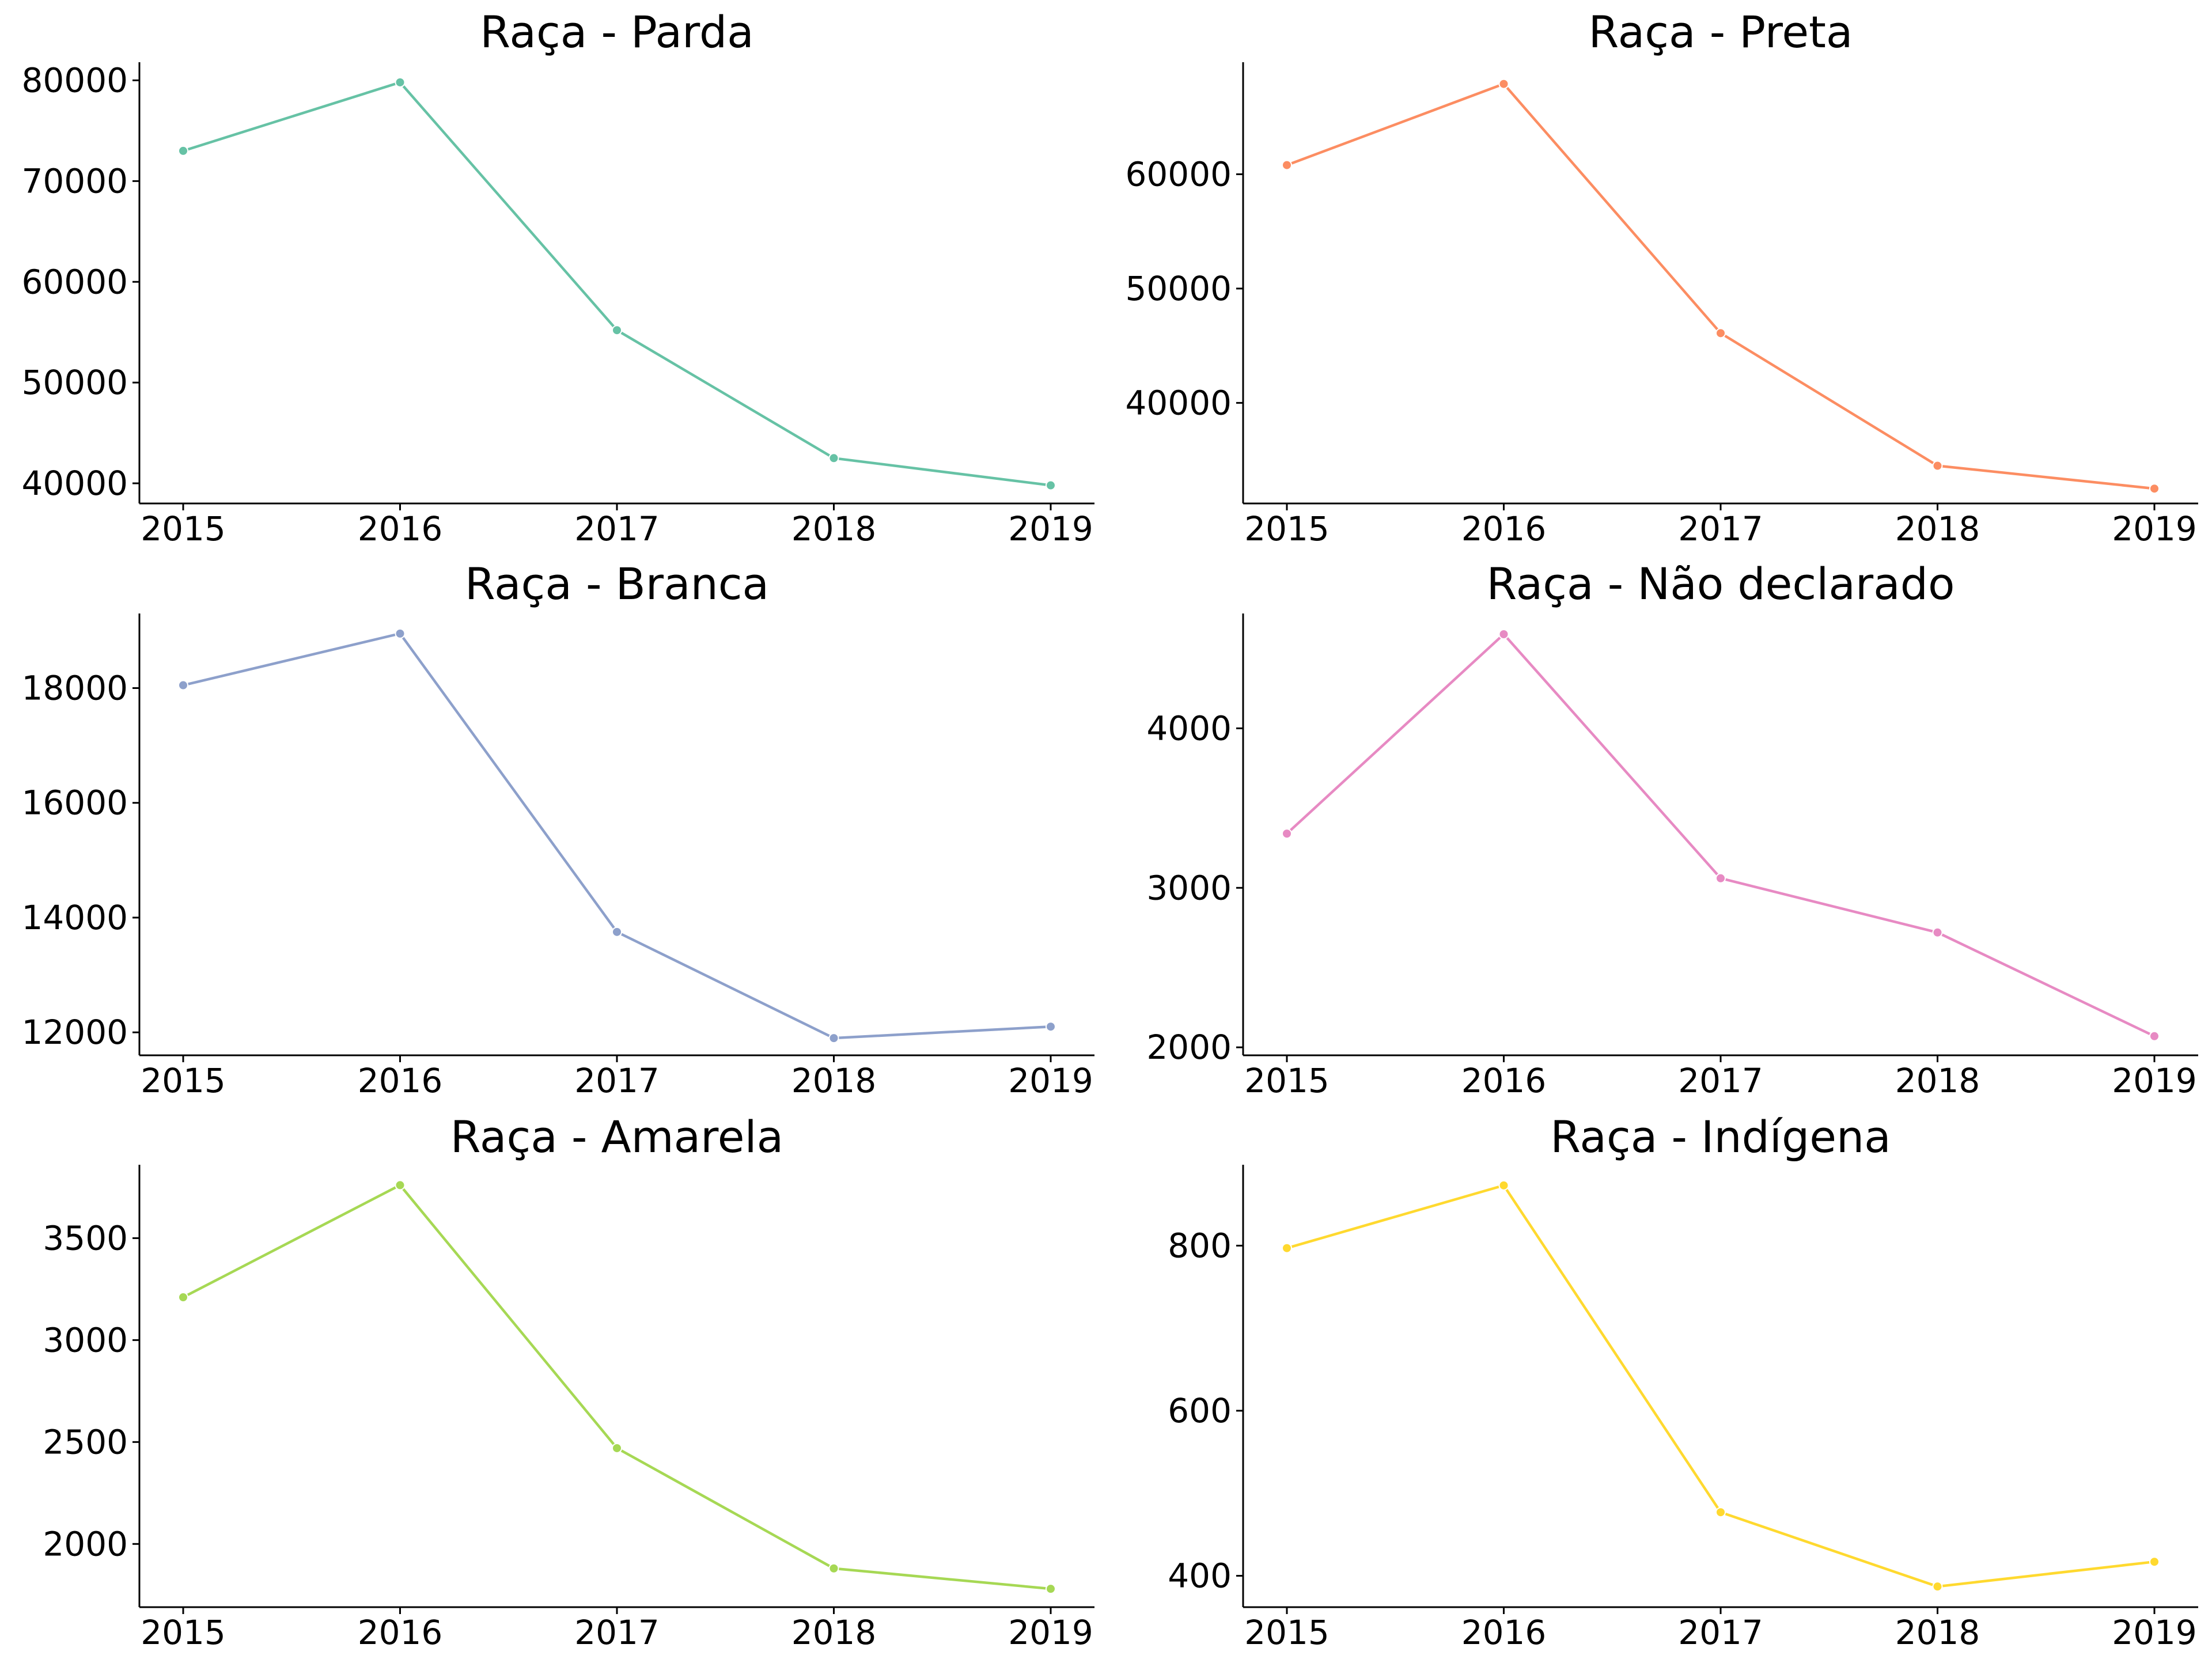 This screenshot has height=1659, width=2212. What do you see at coordinates (1200, 1410) in the screenshot?
I see `y-tick-label: 600` at bounding box center [1200, 1410].